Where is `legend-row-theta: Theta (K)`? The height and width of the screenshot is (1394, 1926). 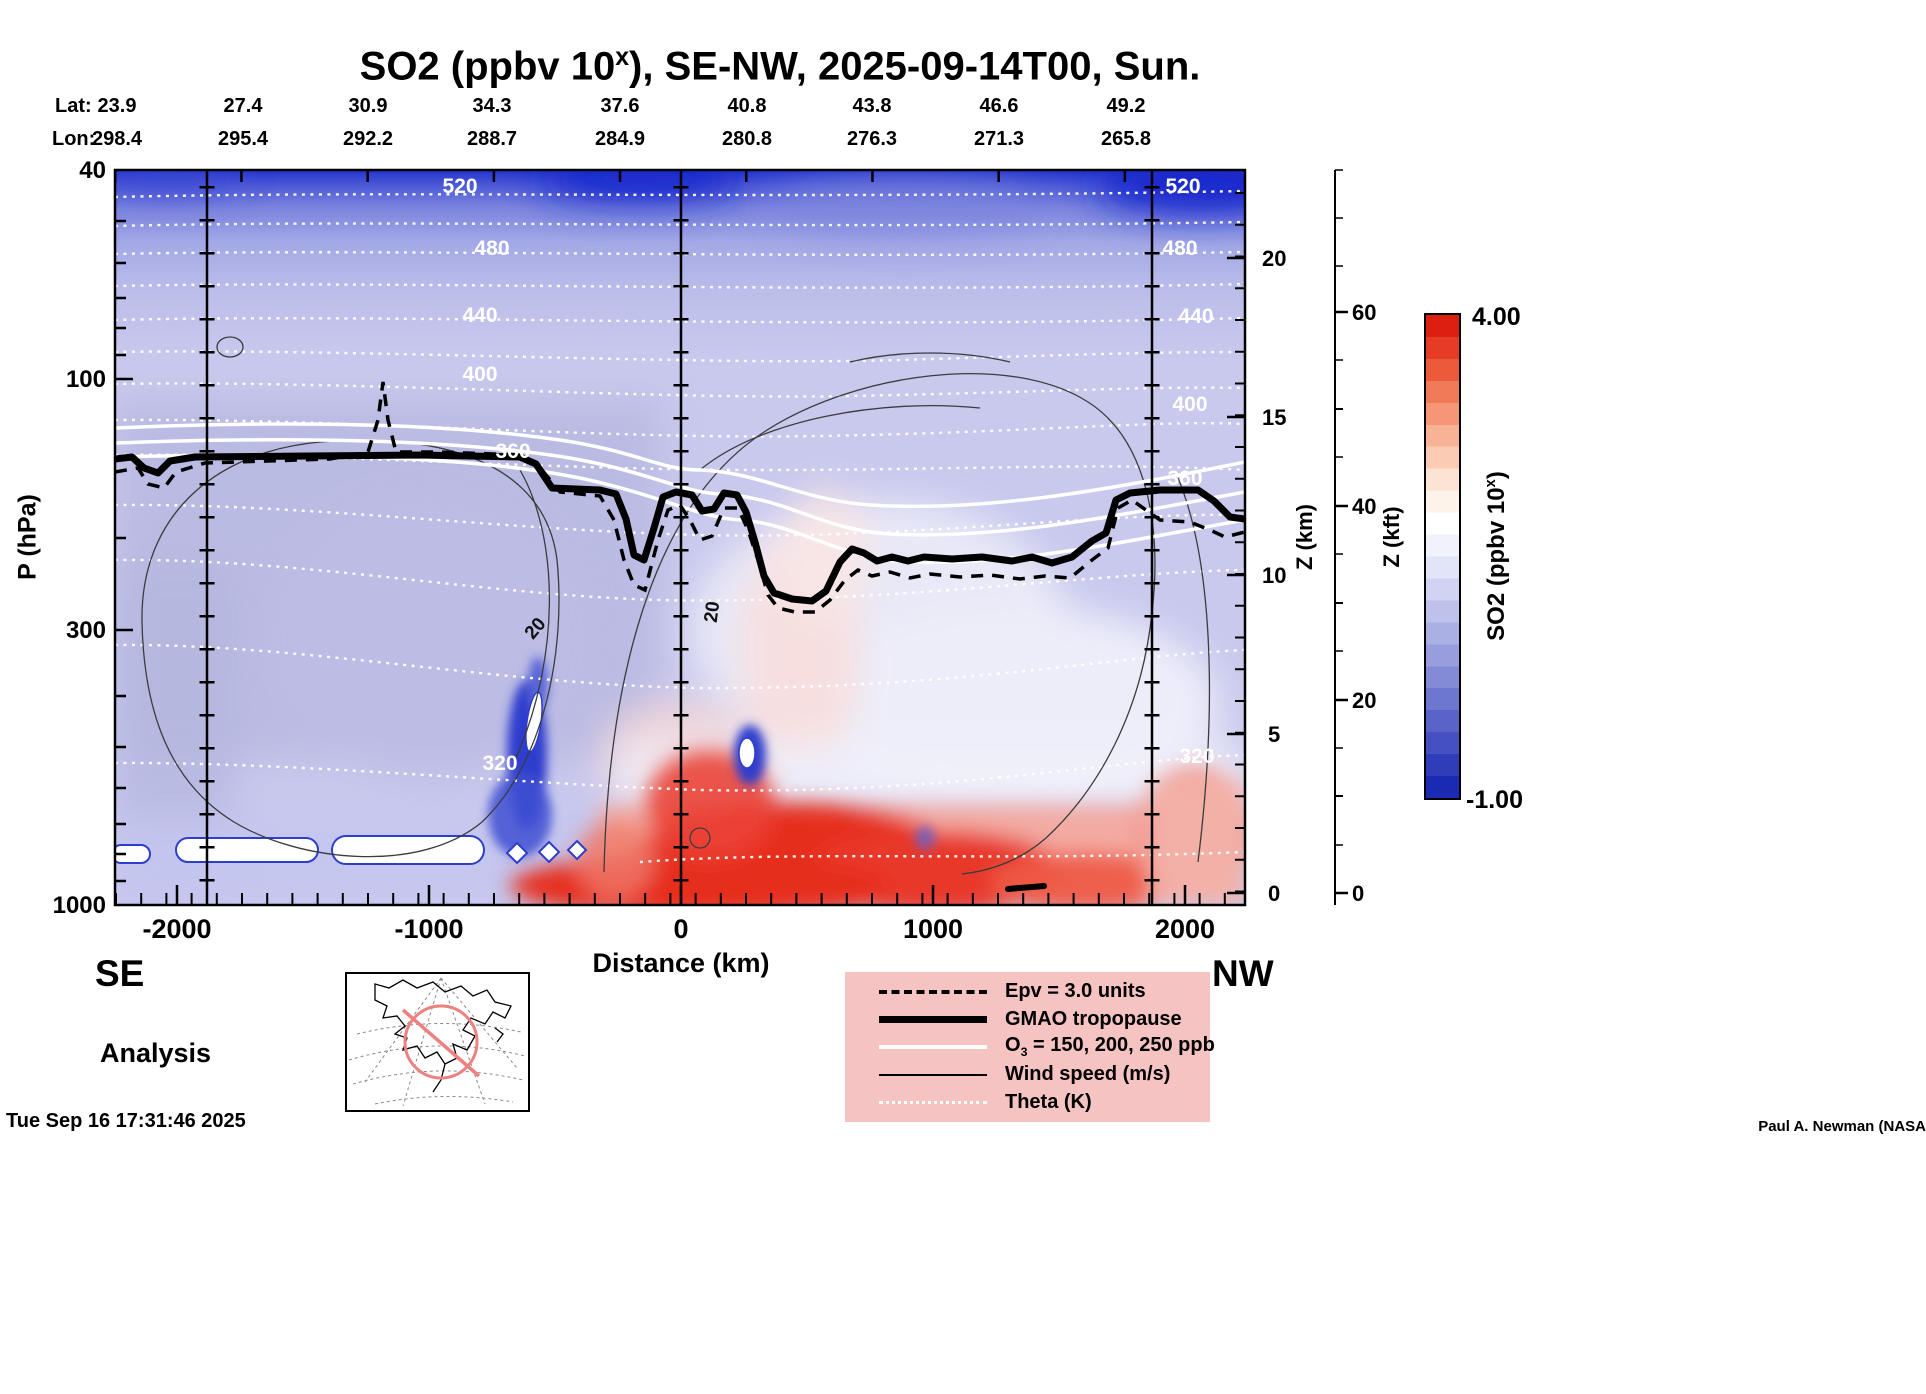 legend-row-theta: Theta (K) is located at coordinates (1027, 1102).